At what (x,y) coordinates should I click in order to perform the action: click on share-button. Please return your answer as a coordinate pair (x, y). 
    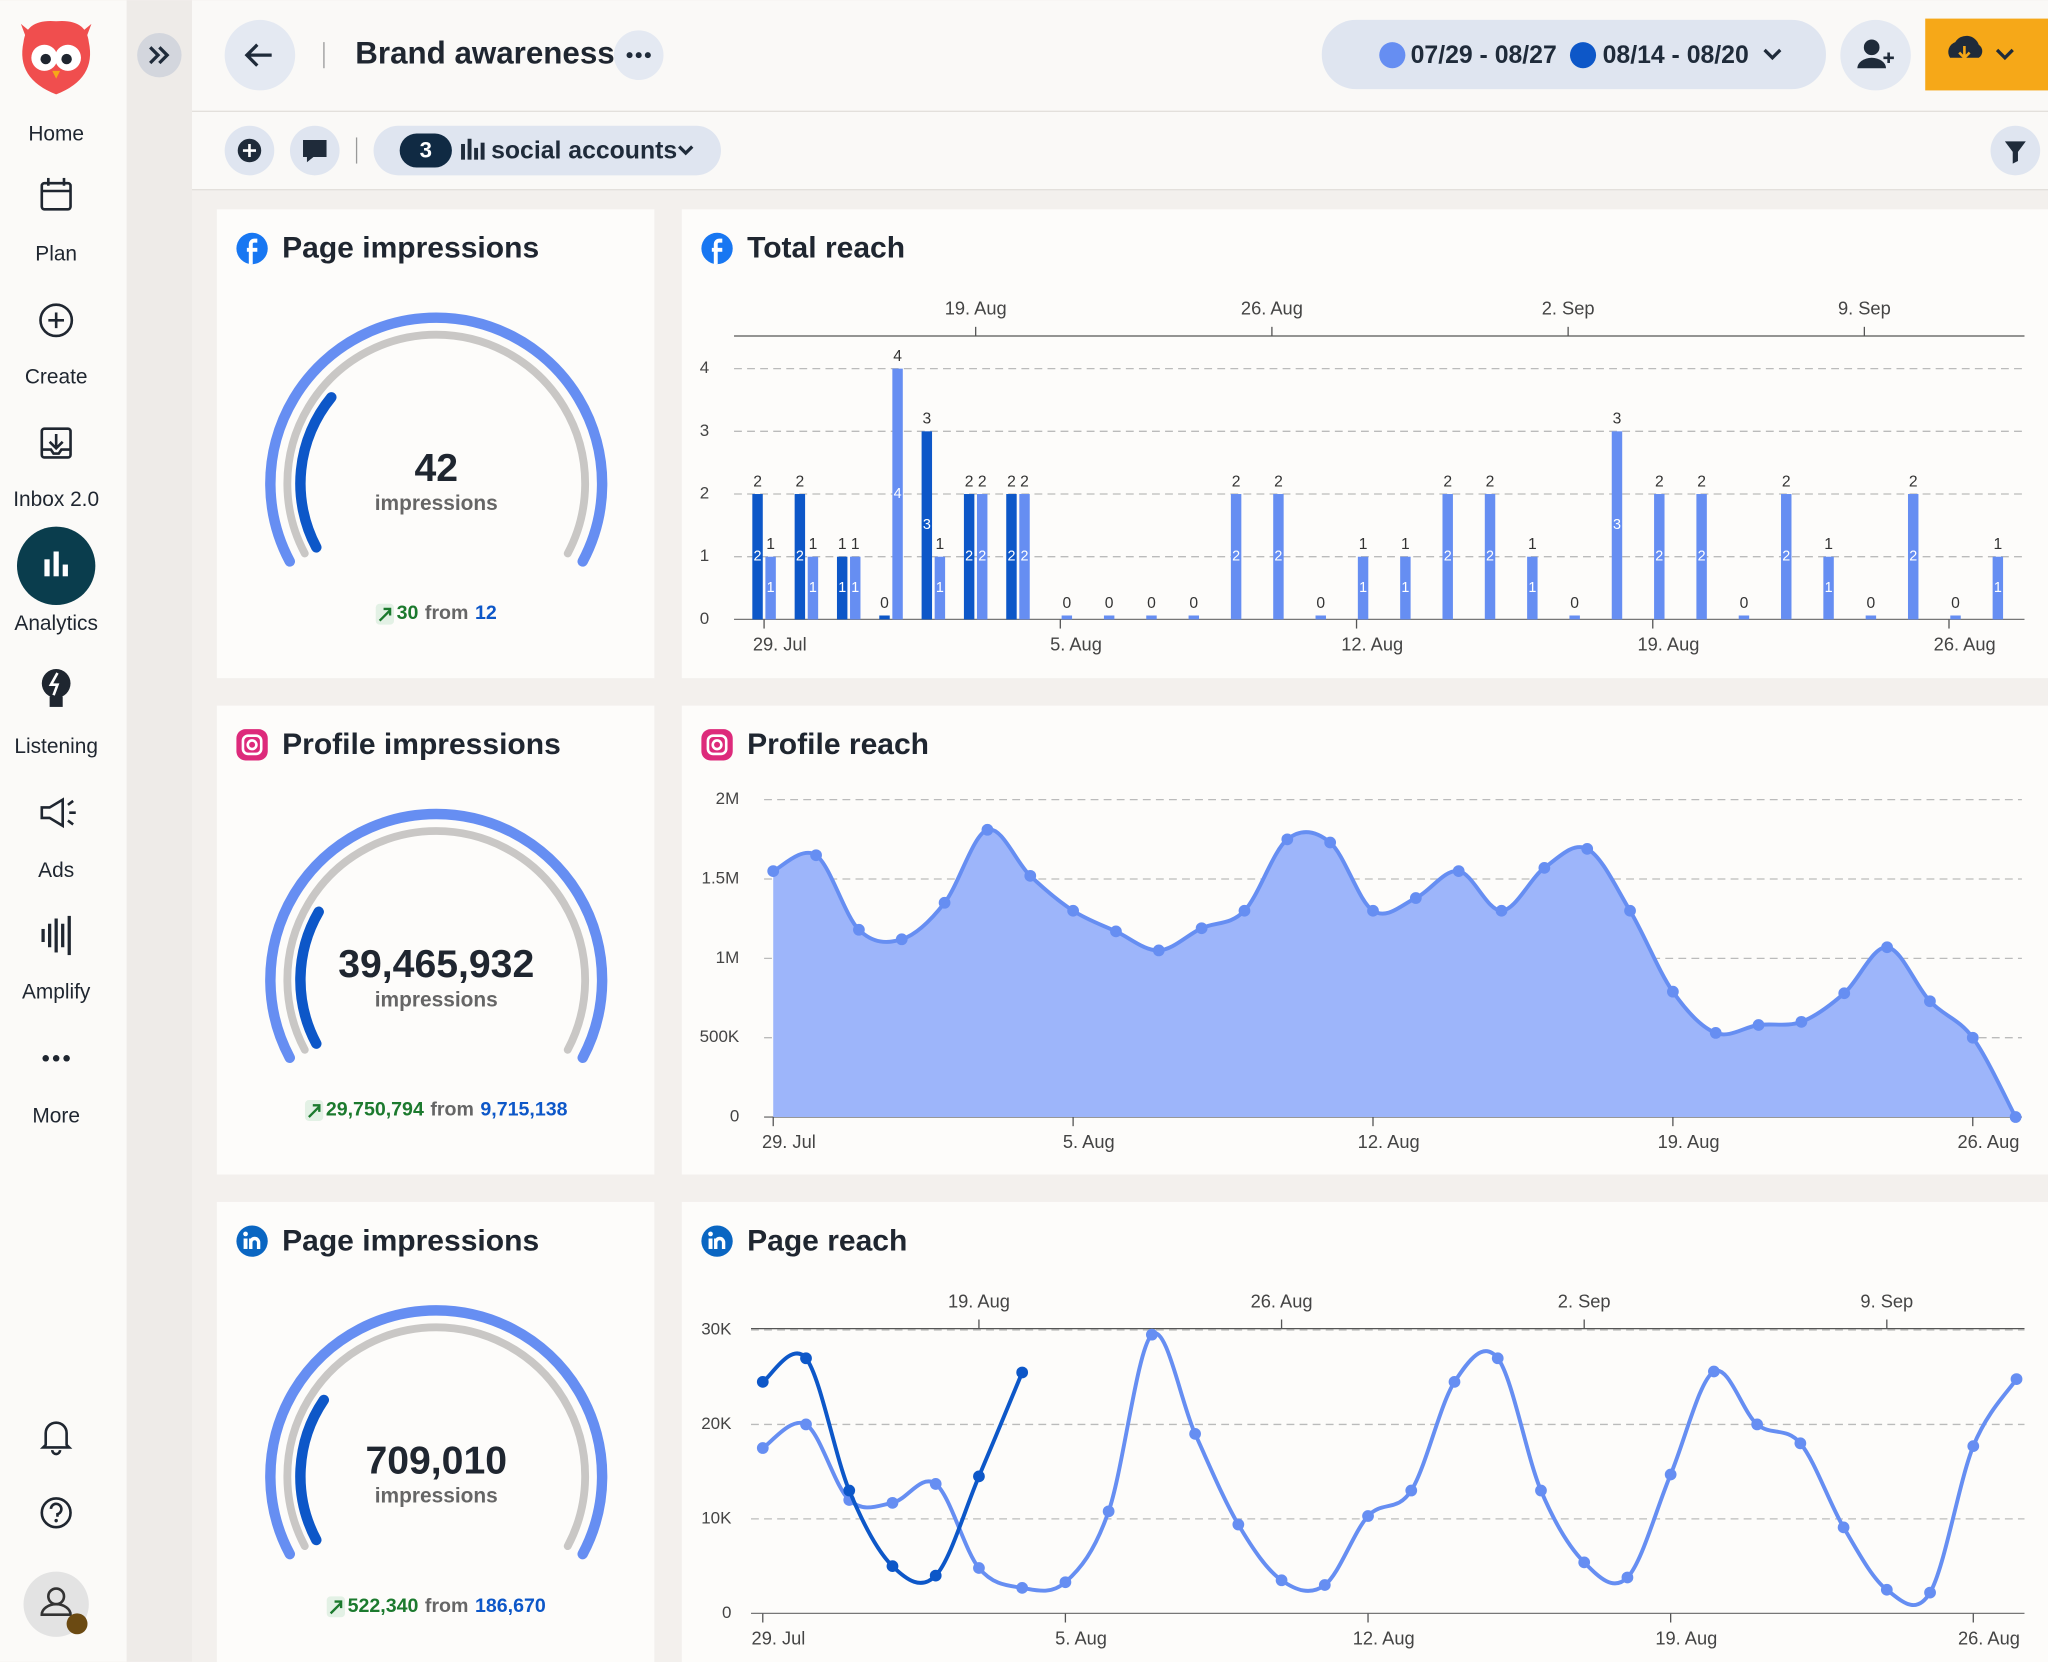
    Looking at the image, I should click on (1875, 55).